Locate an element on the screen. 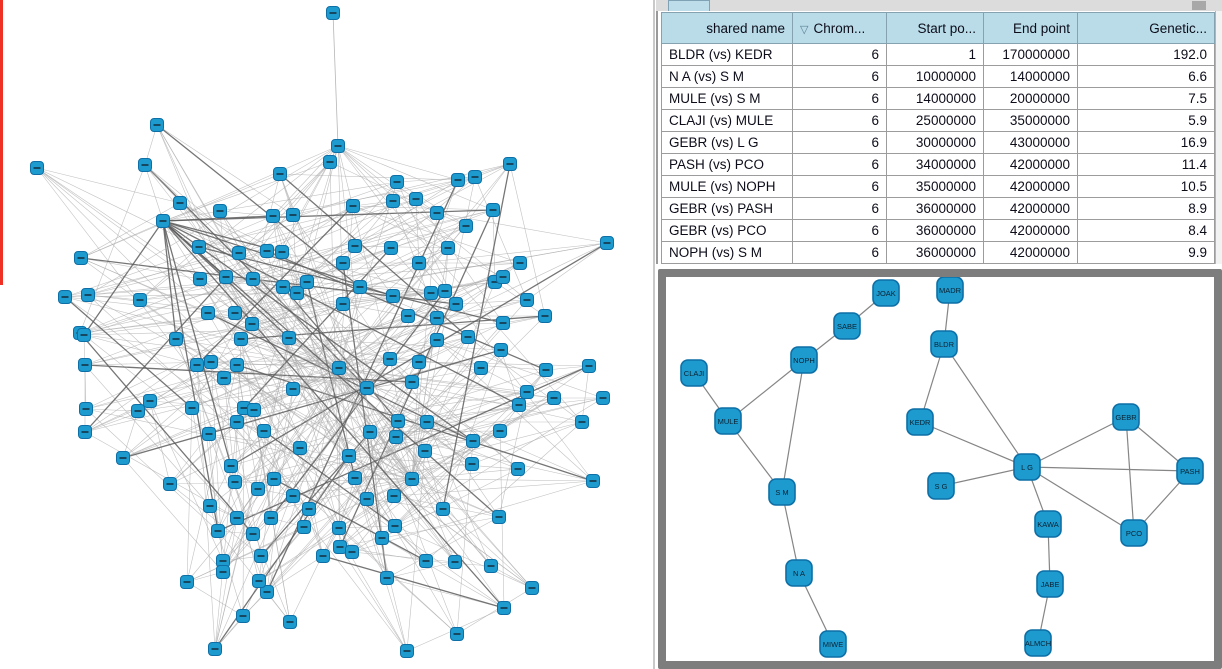 Image resolution: width=1222 pixels, height=669 pixels. table-row: CLAJI (vs) MULE 6 25000000 35000000 5.9 is located at coordinates (938, 120).